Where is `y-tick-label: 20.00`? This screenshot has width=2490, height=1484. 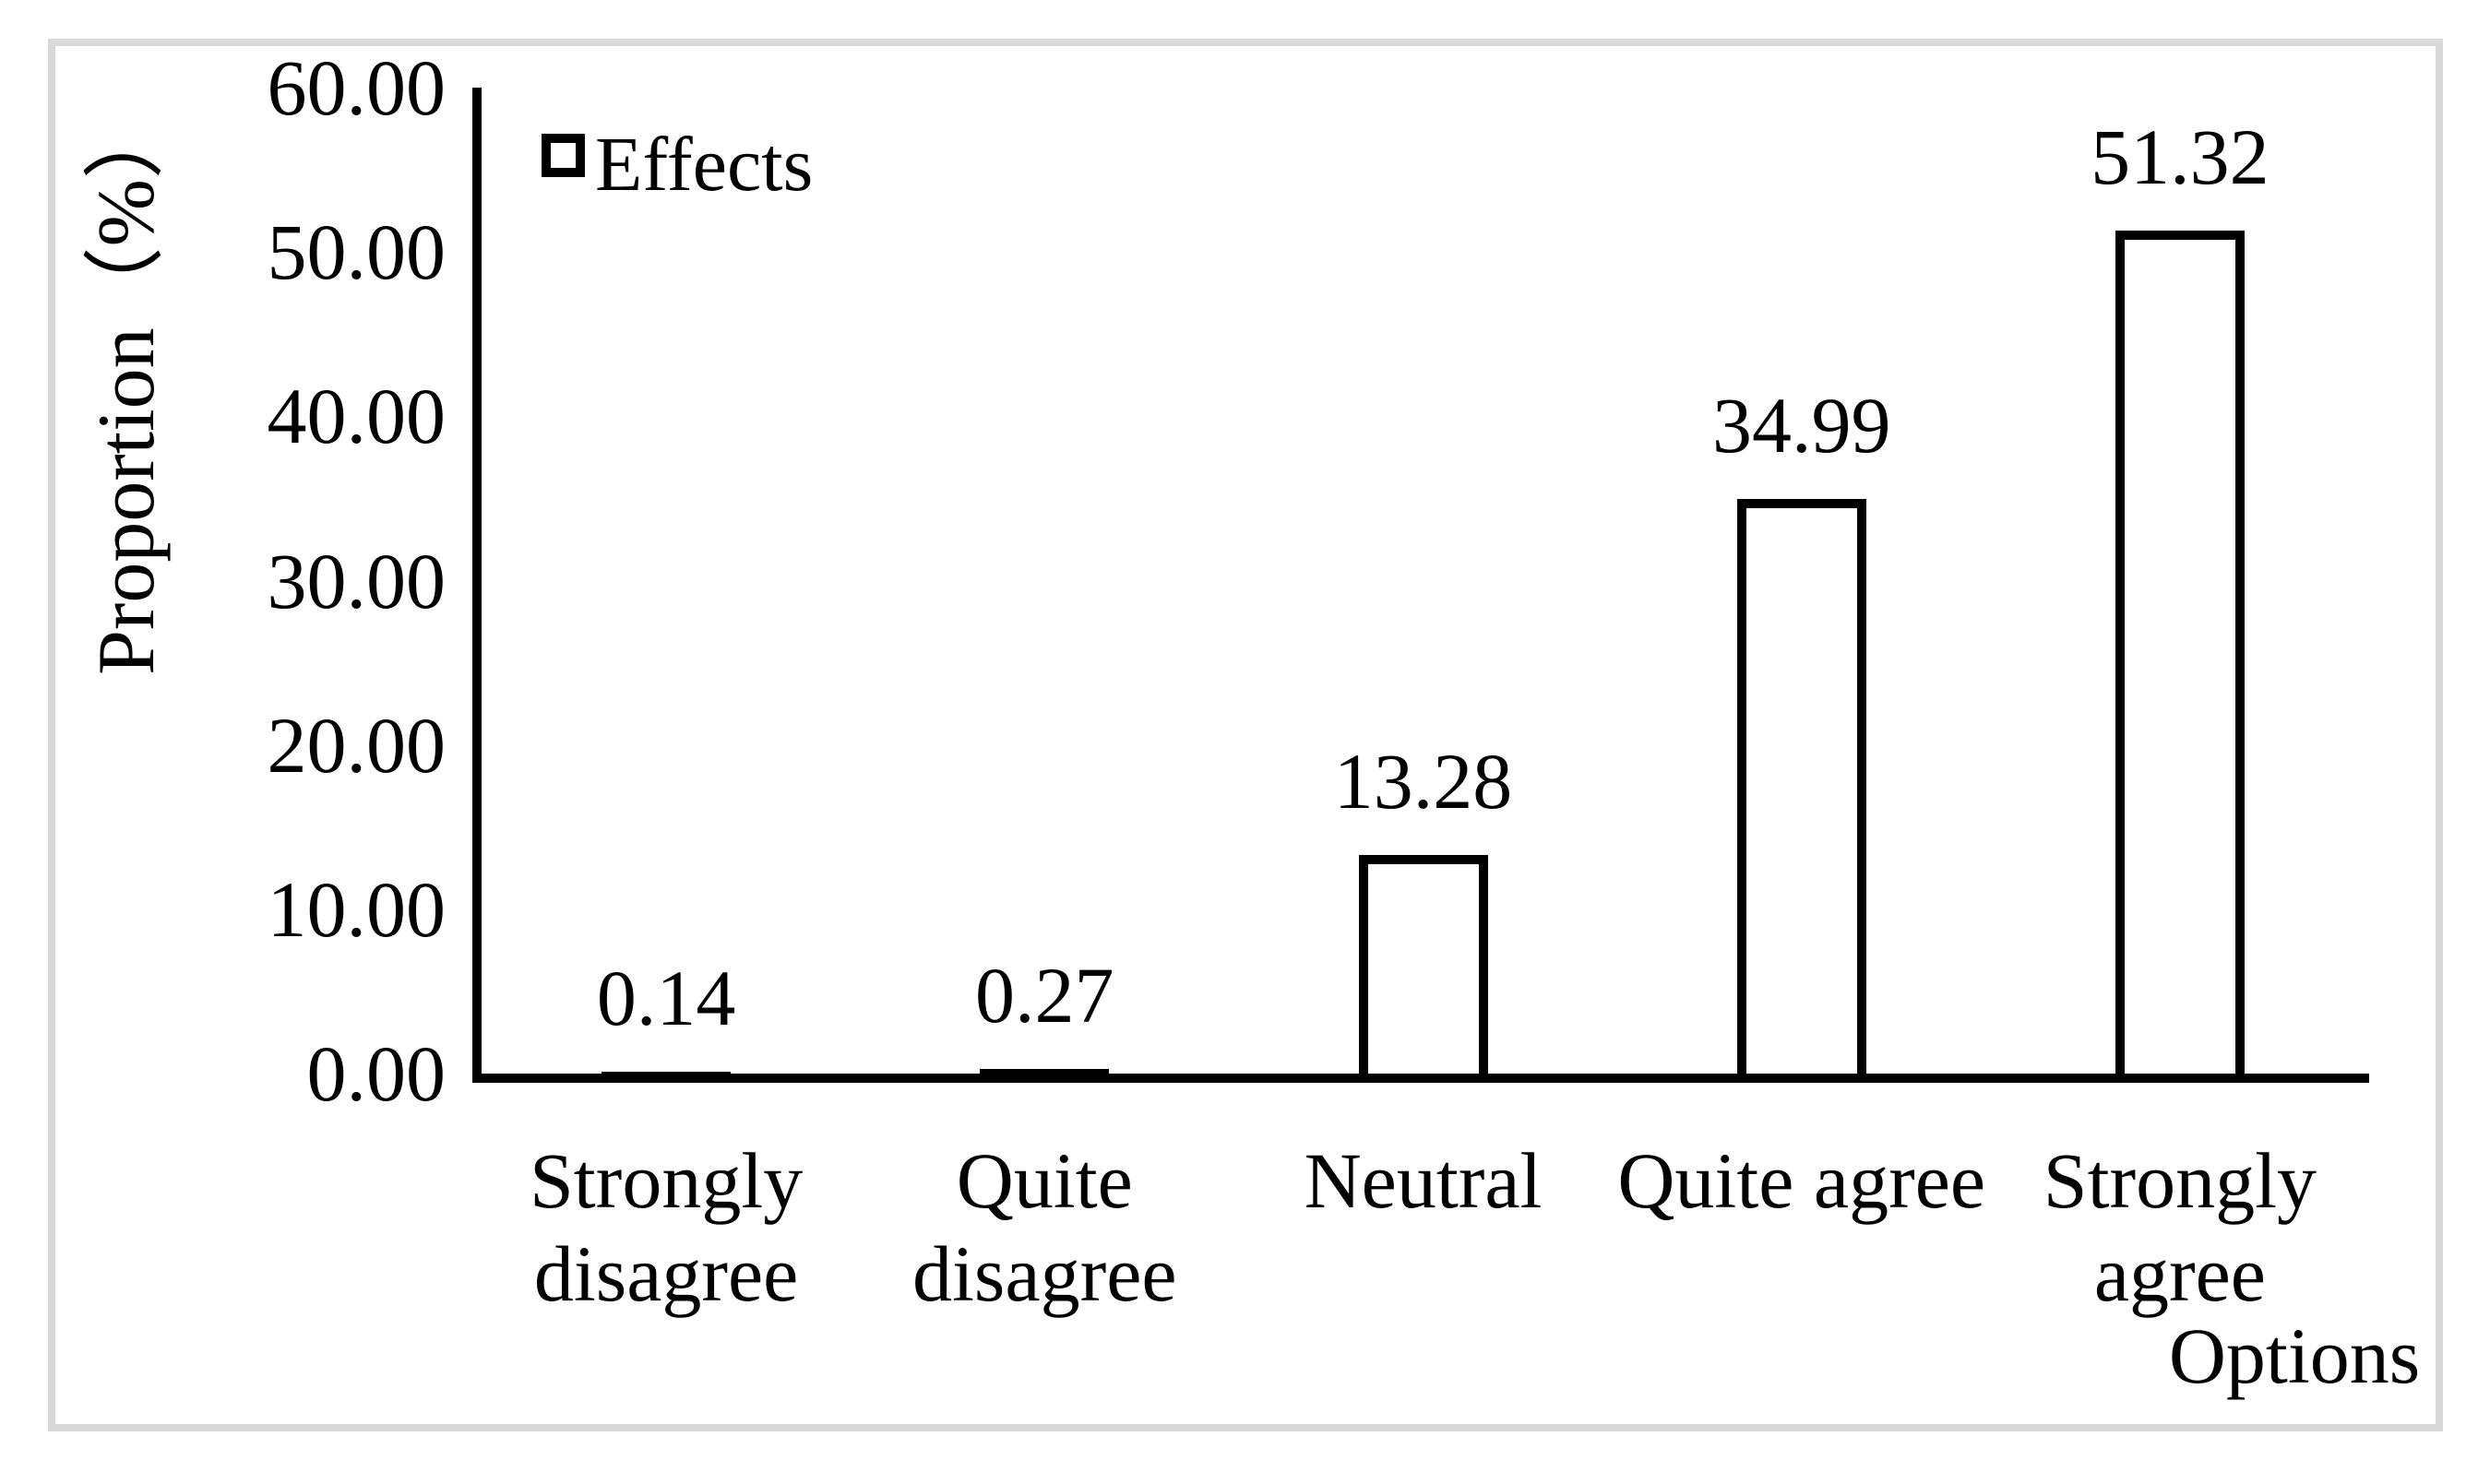
y-tick-label: 20.00 is located at coordinates (357, 745).